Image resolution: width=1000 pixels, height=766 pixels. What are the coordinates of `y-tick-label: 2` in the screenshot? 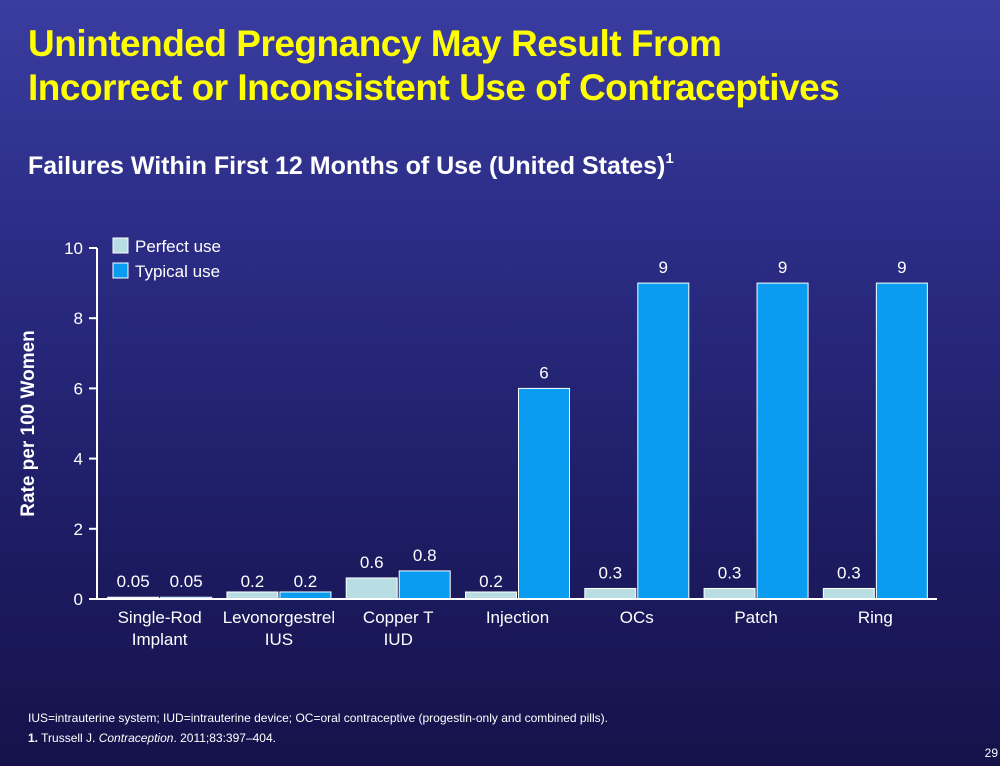 It's located at (78, 529).